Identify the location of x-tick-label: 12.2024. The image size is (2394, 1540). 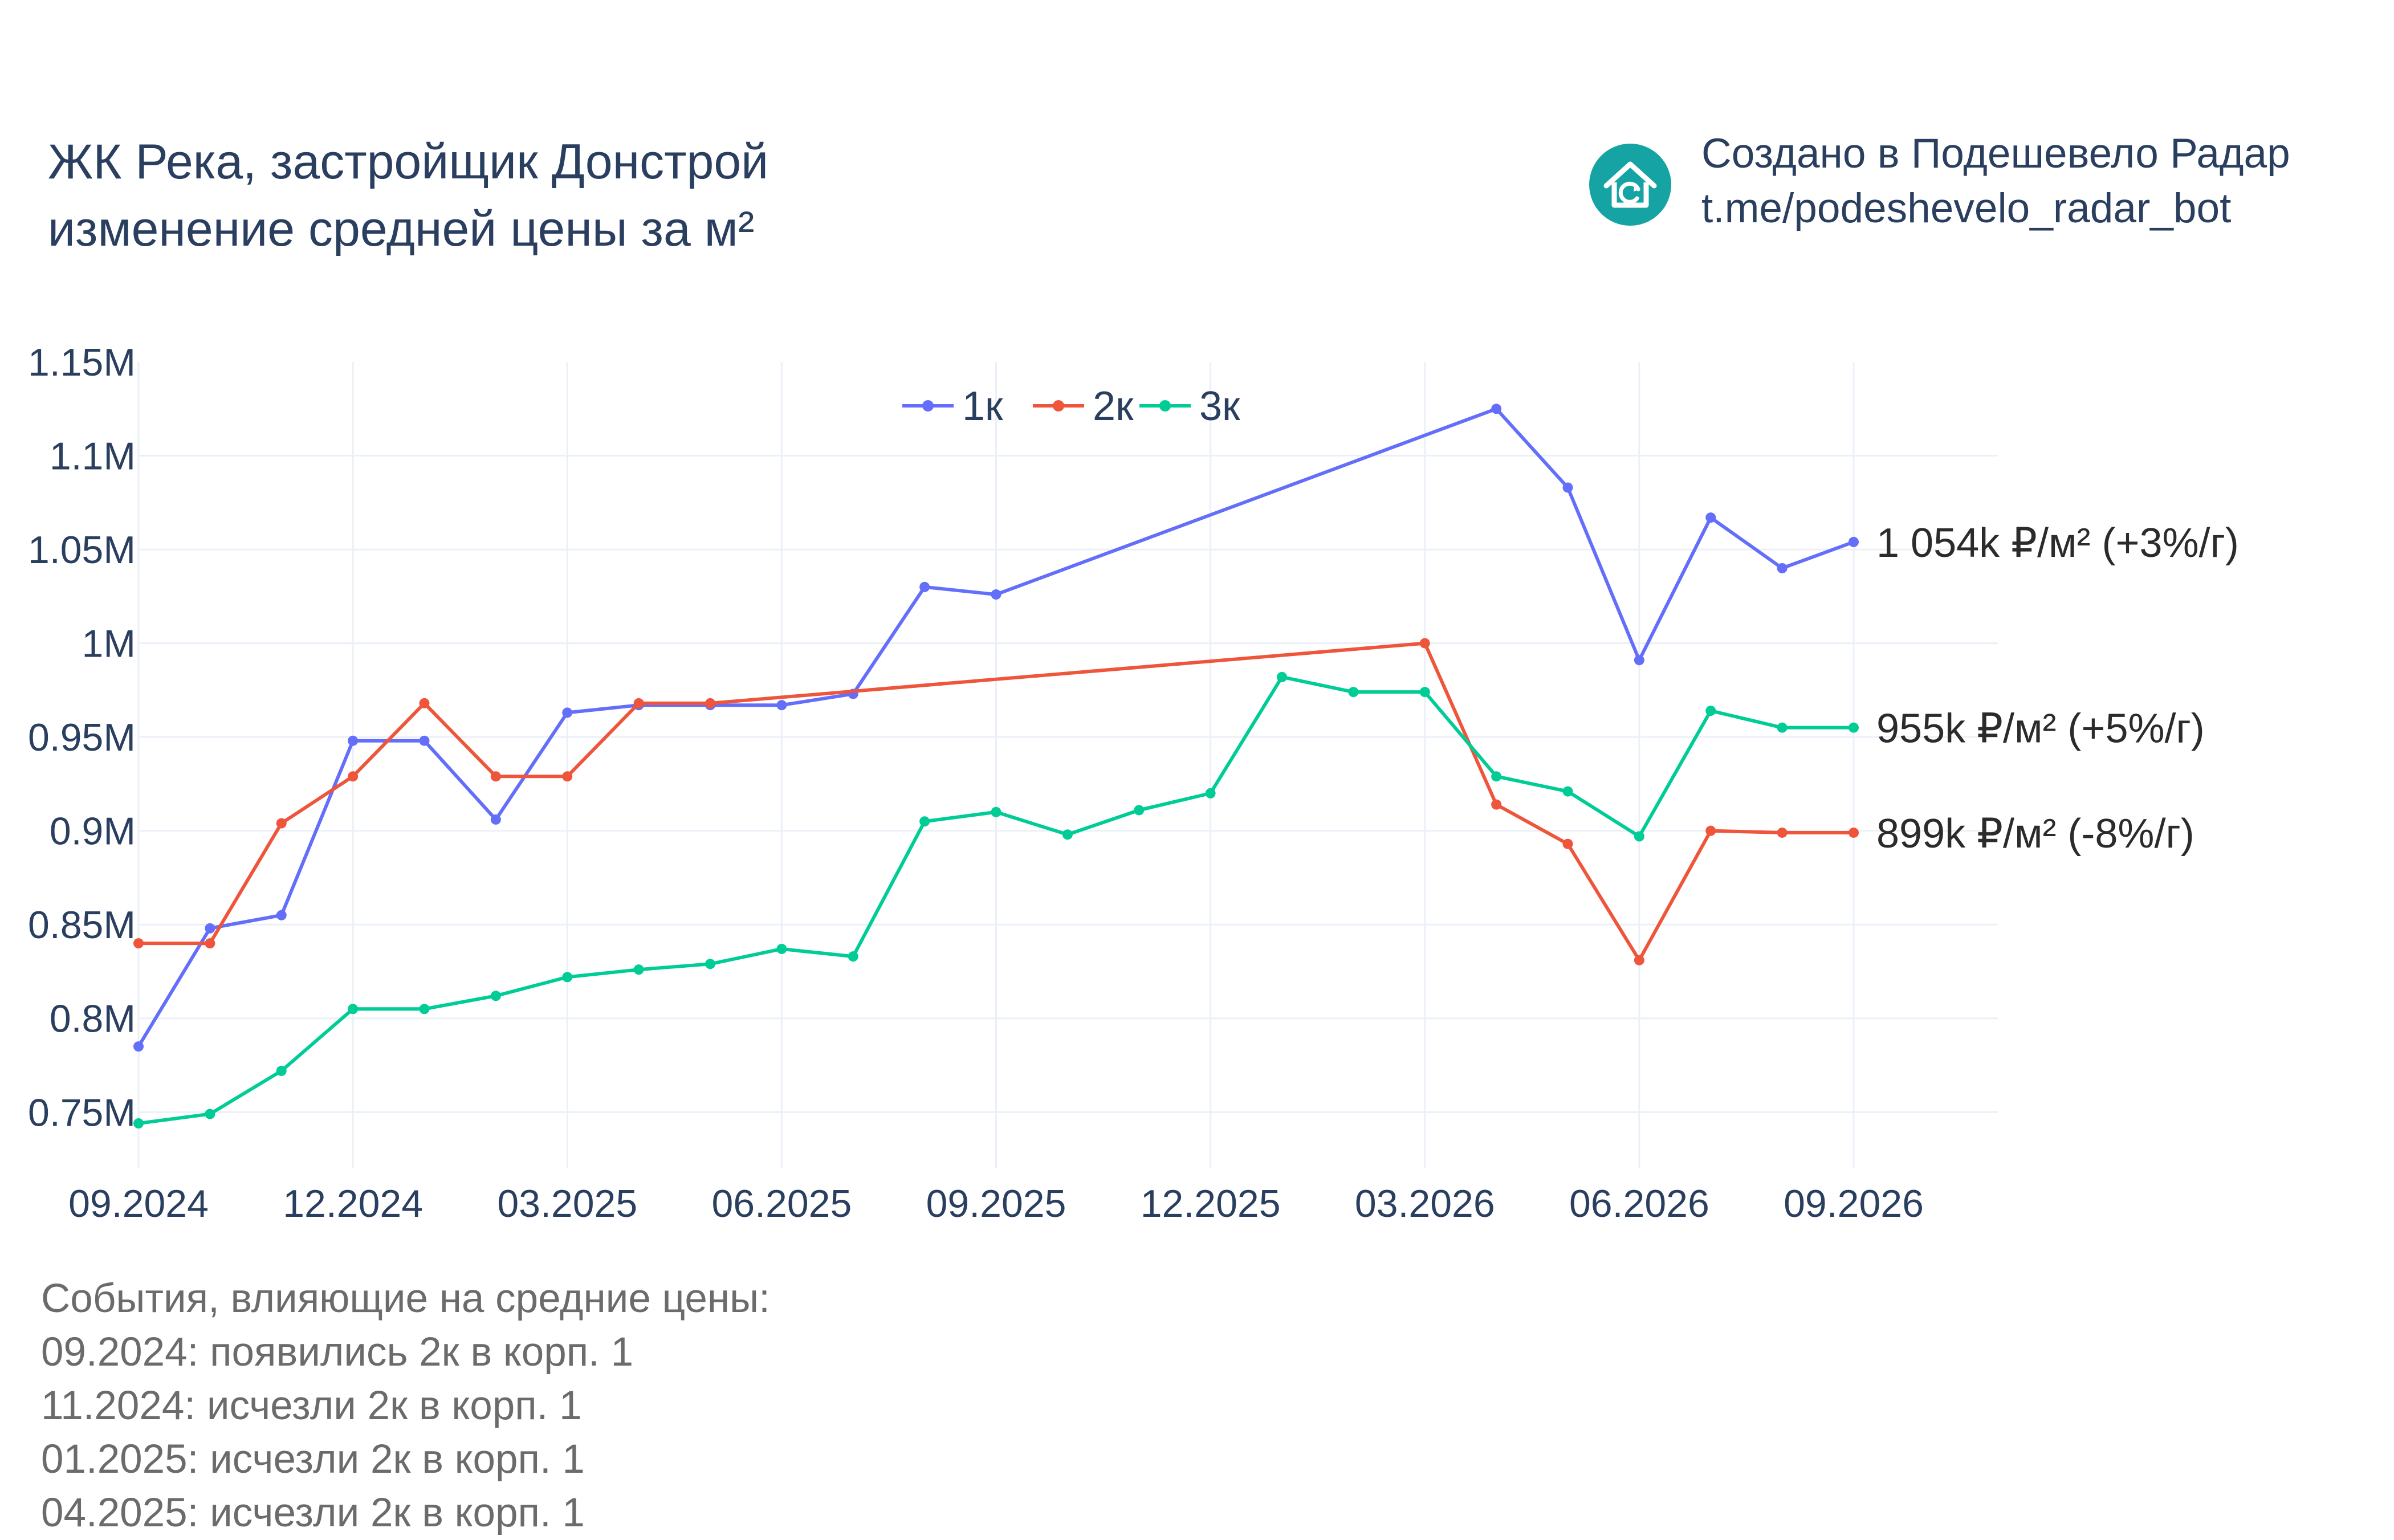
(353, 1204).